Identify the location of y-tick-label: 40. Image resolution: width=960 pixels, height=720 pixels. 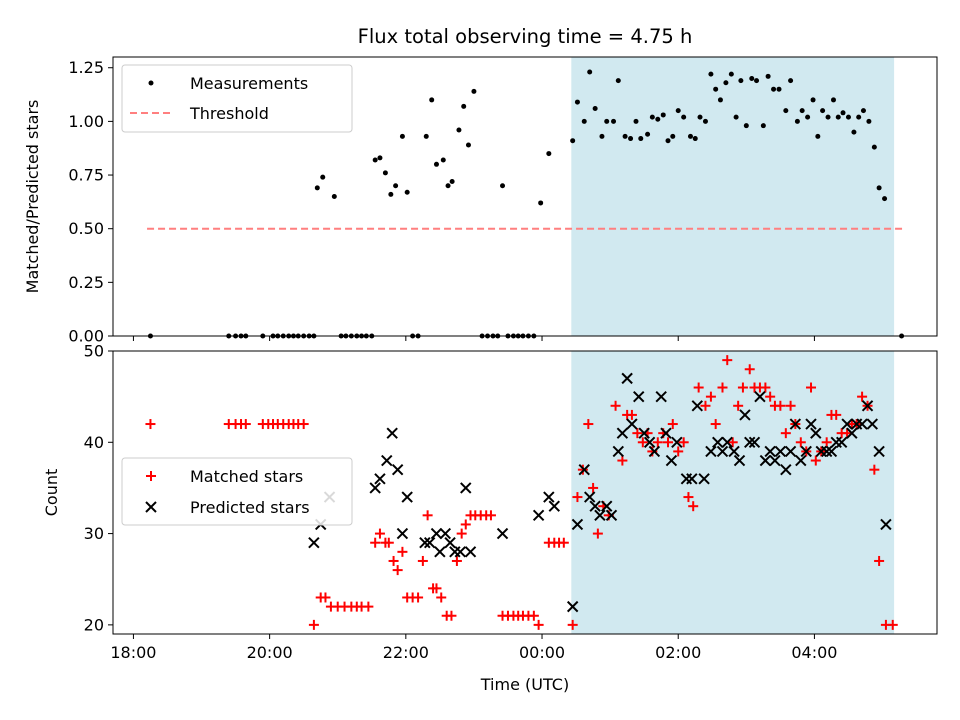
(94, 442).